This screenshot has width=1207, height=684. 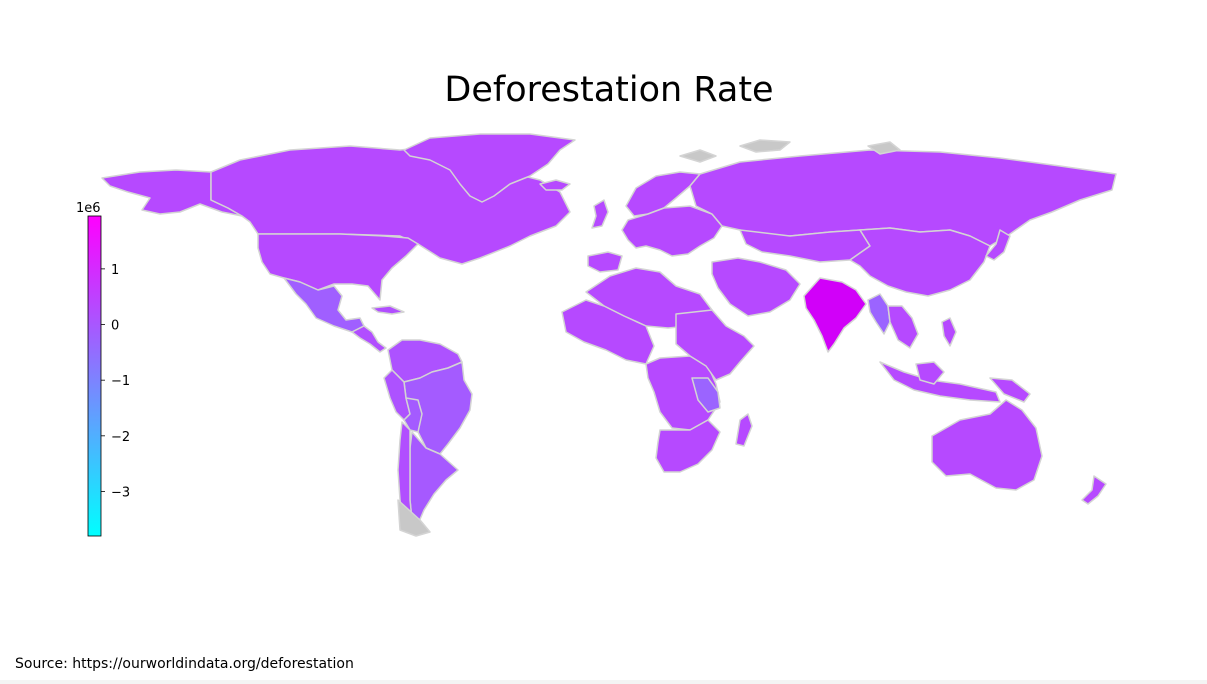 What do you see at coordinates (920, 262) in the screenshot?
I see `country-china` at bounding box center [920, 262].